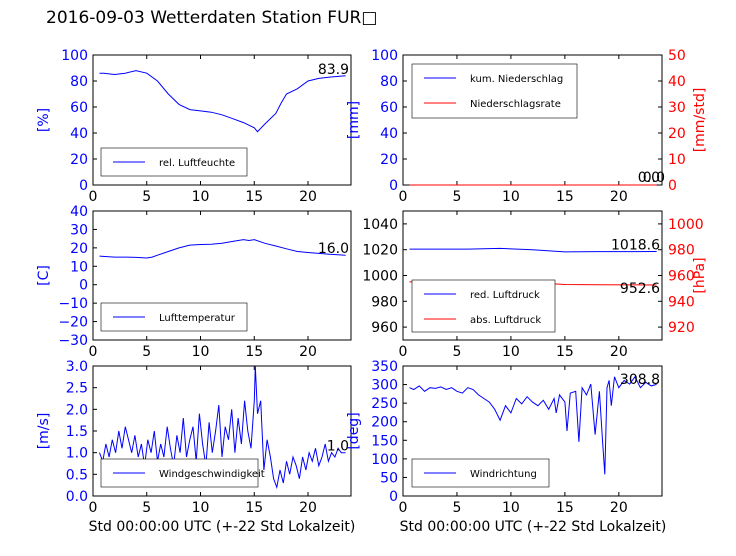 The width and height of the screenshot is (736, 556). I want to click on panel-2-y-tick-label-right: 50, so click(677, 56).